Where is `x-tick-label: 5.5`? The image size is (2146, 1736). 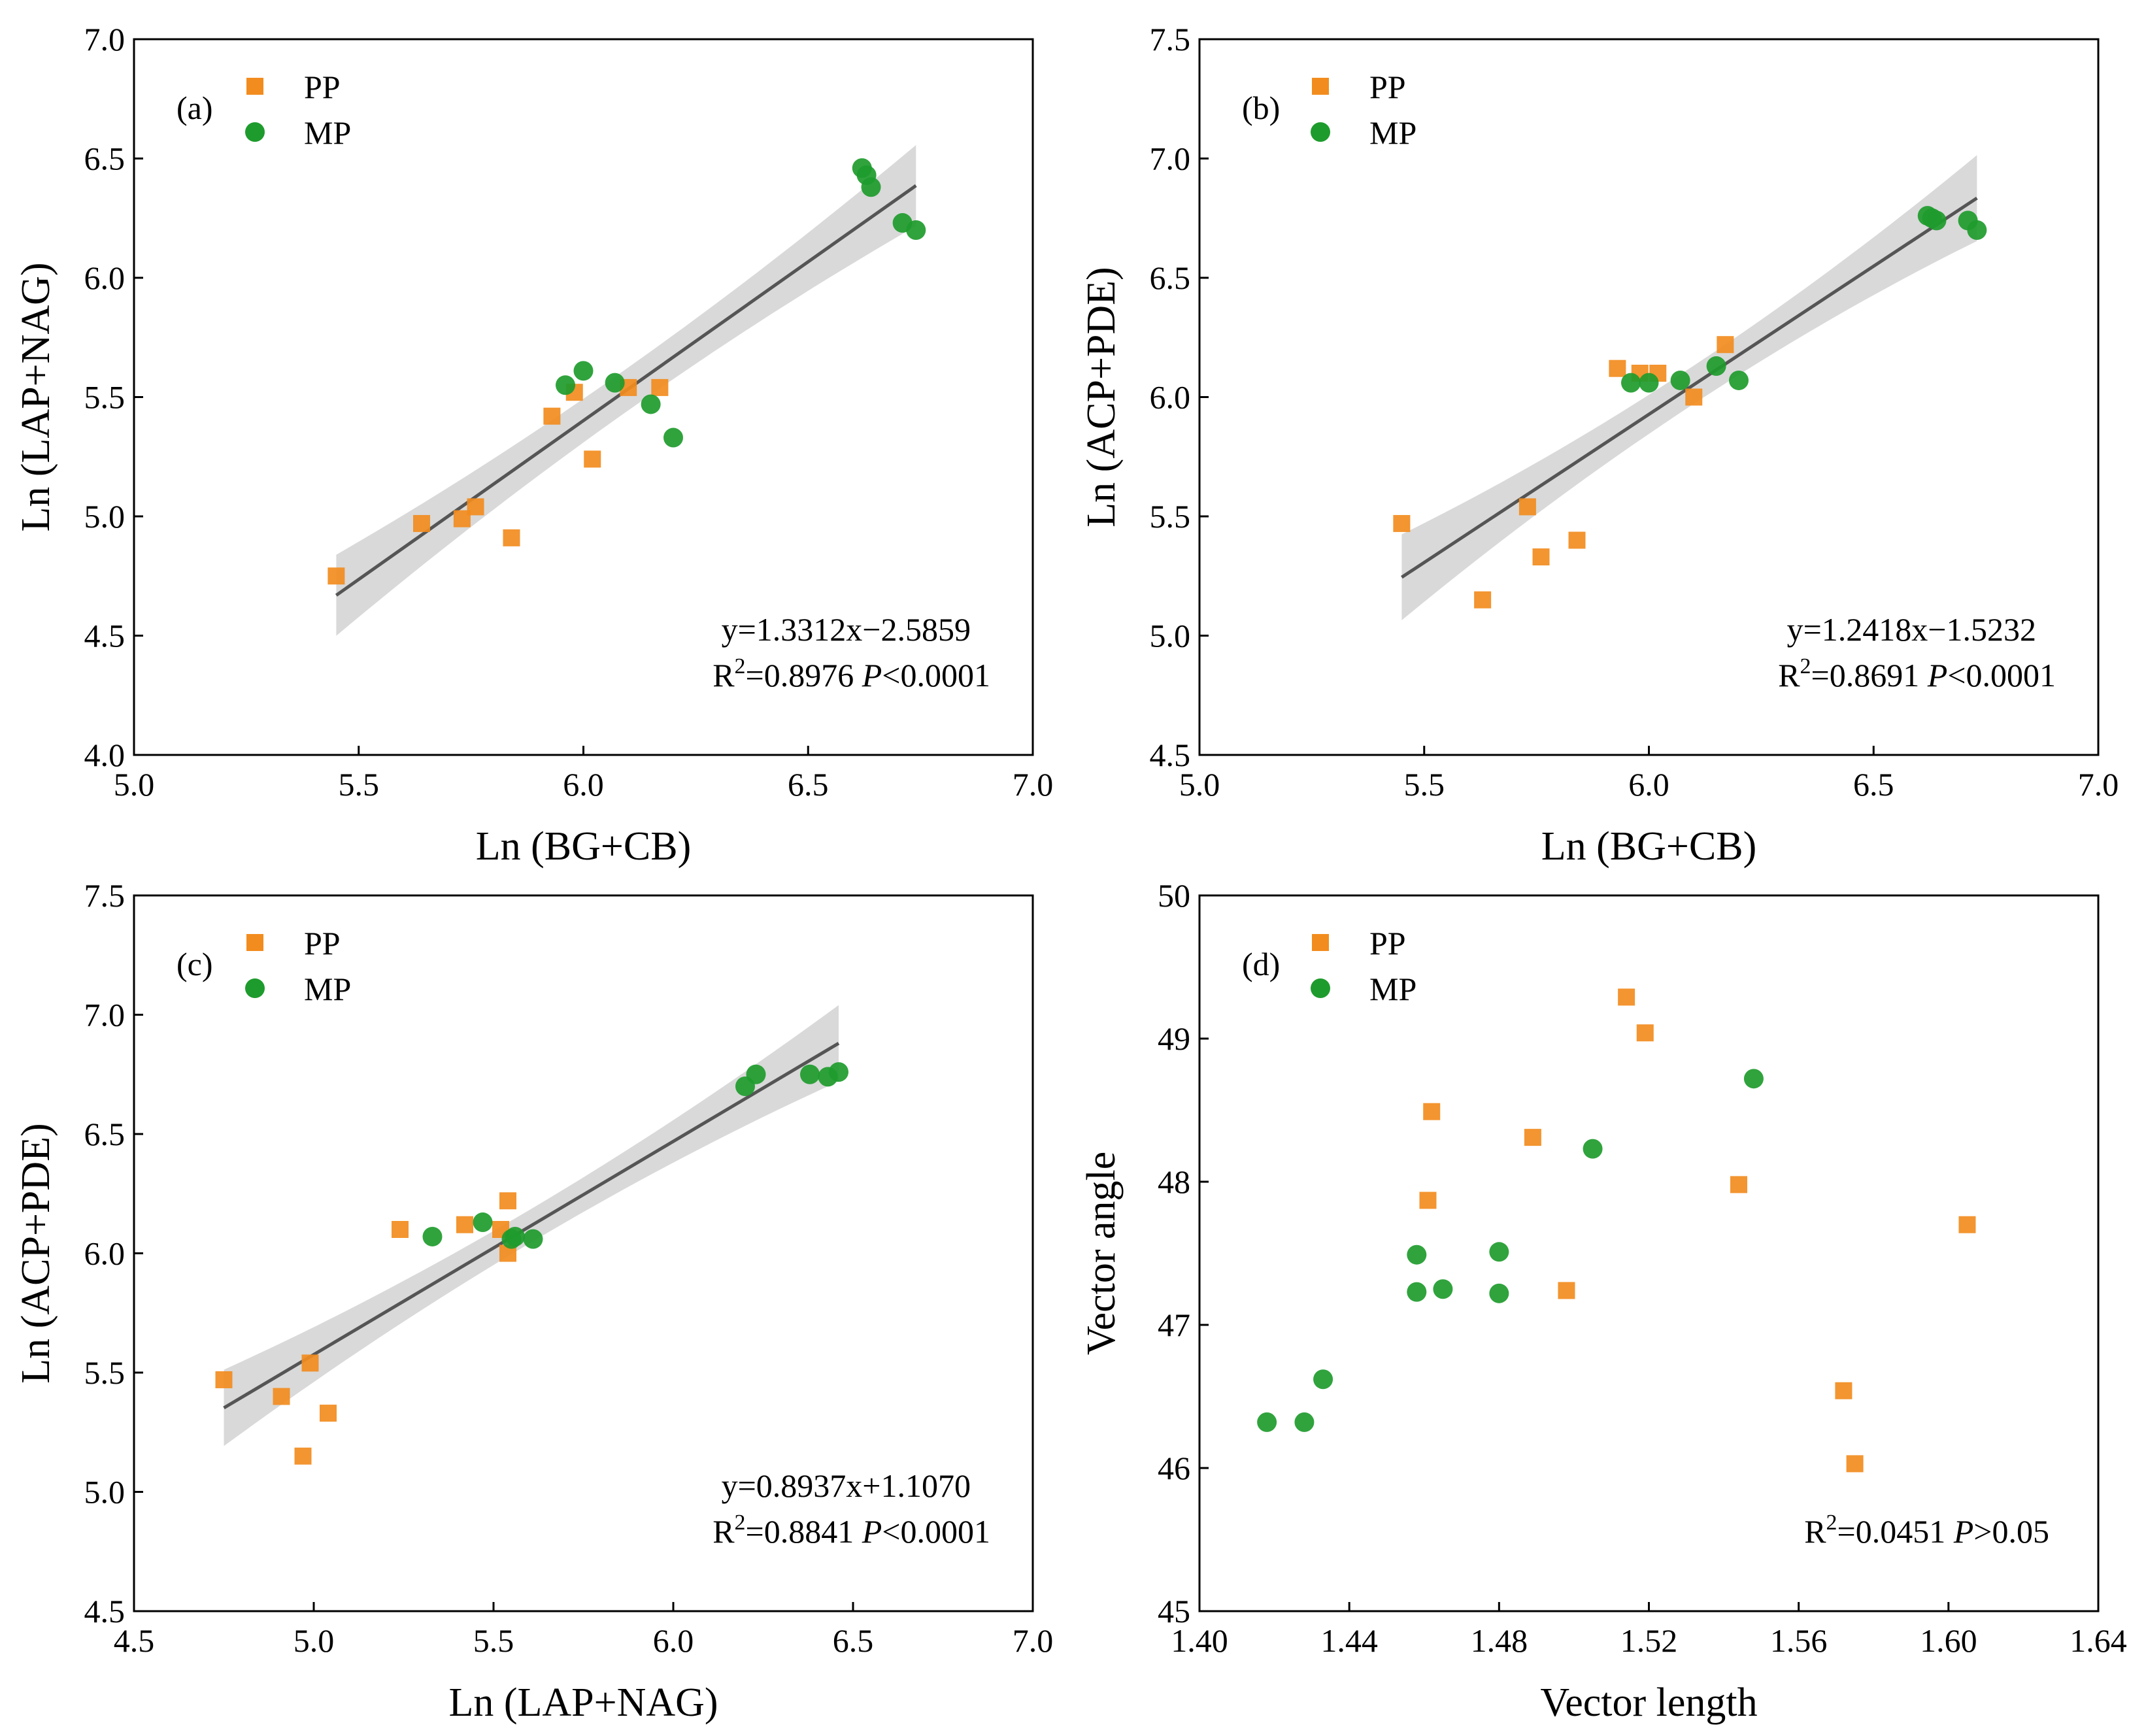 x-tick-label: 5.5 is located at coordinates (493, 1641).